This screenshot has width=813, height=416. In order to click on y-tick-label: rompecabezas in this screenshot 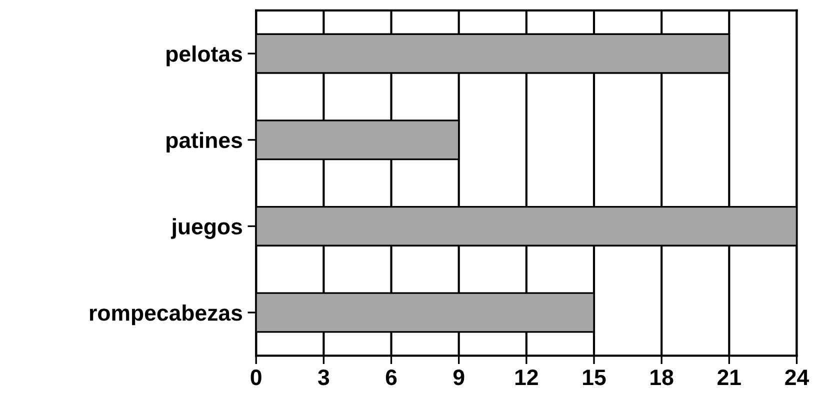, I will do `click(166, 315)`.